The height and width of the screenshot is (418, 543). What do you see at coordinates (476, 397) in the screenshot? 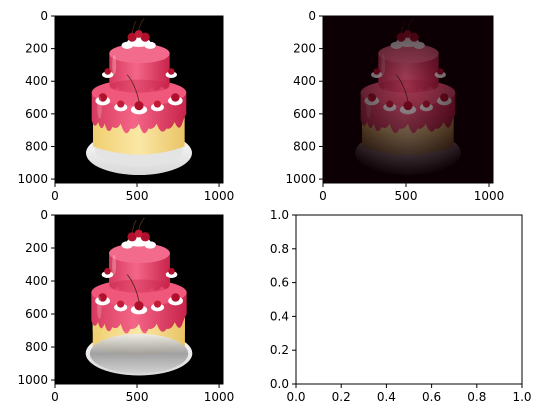
I see `x-tick-label: 0.8` at bounding box center [476, 397].